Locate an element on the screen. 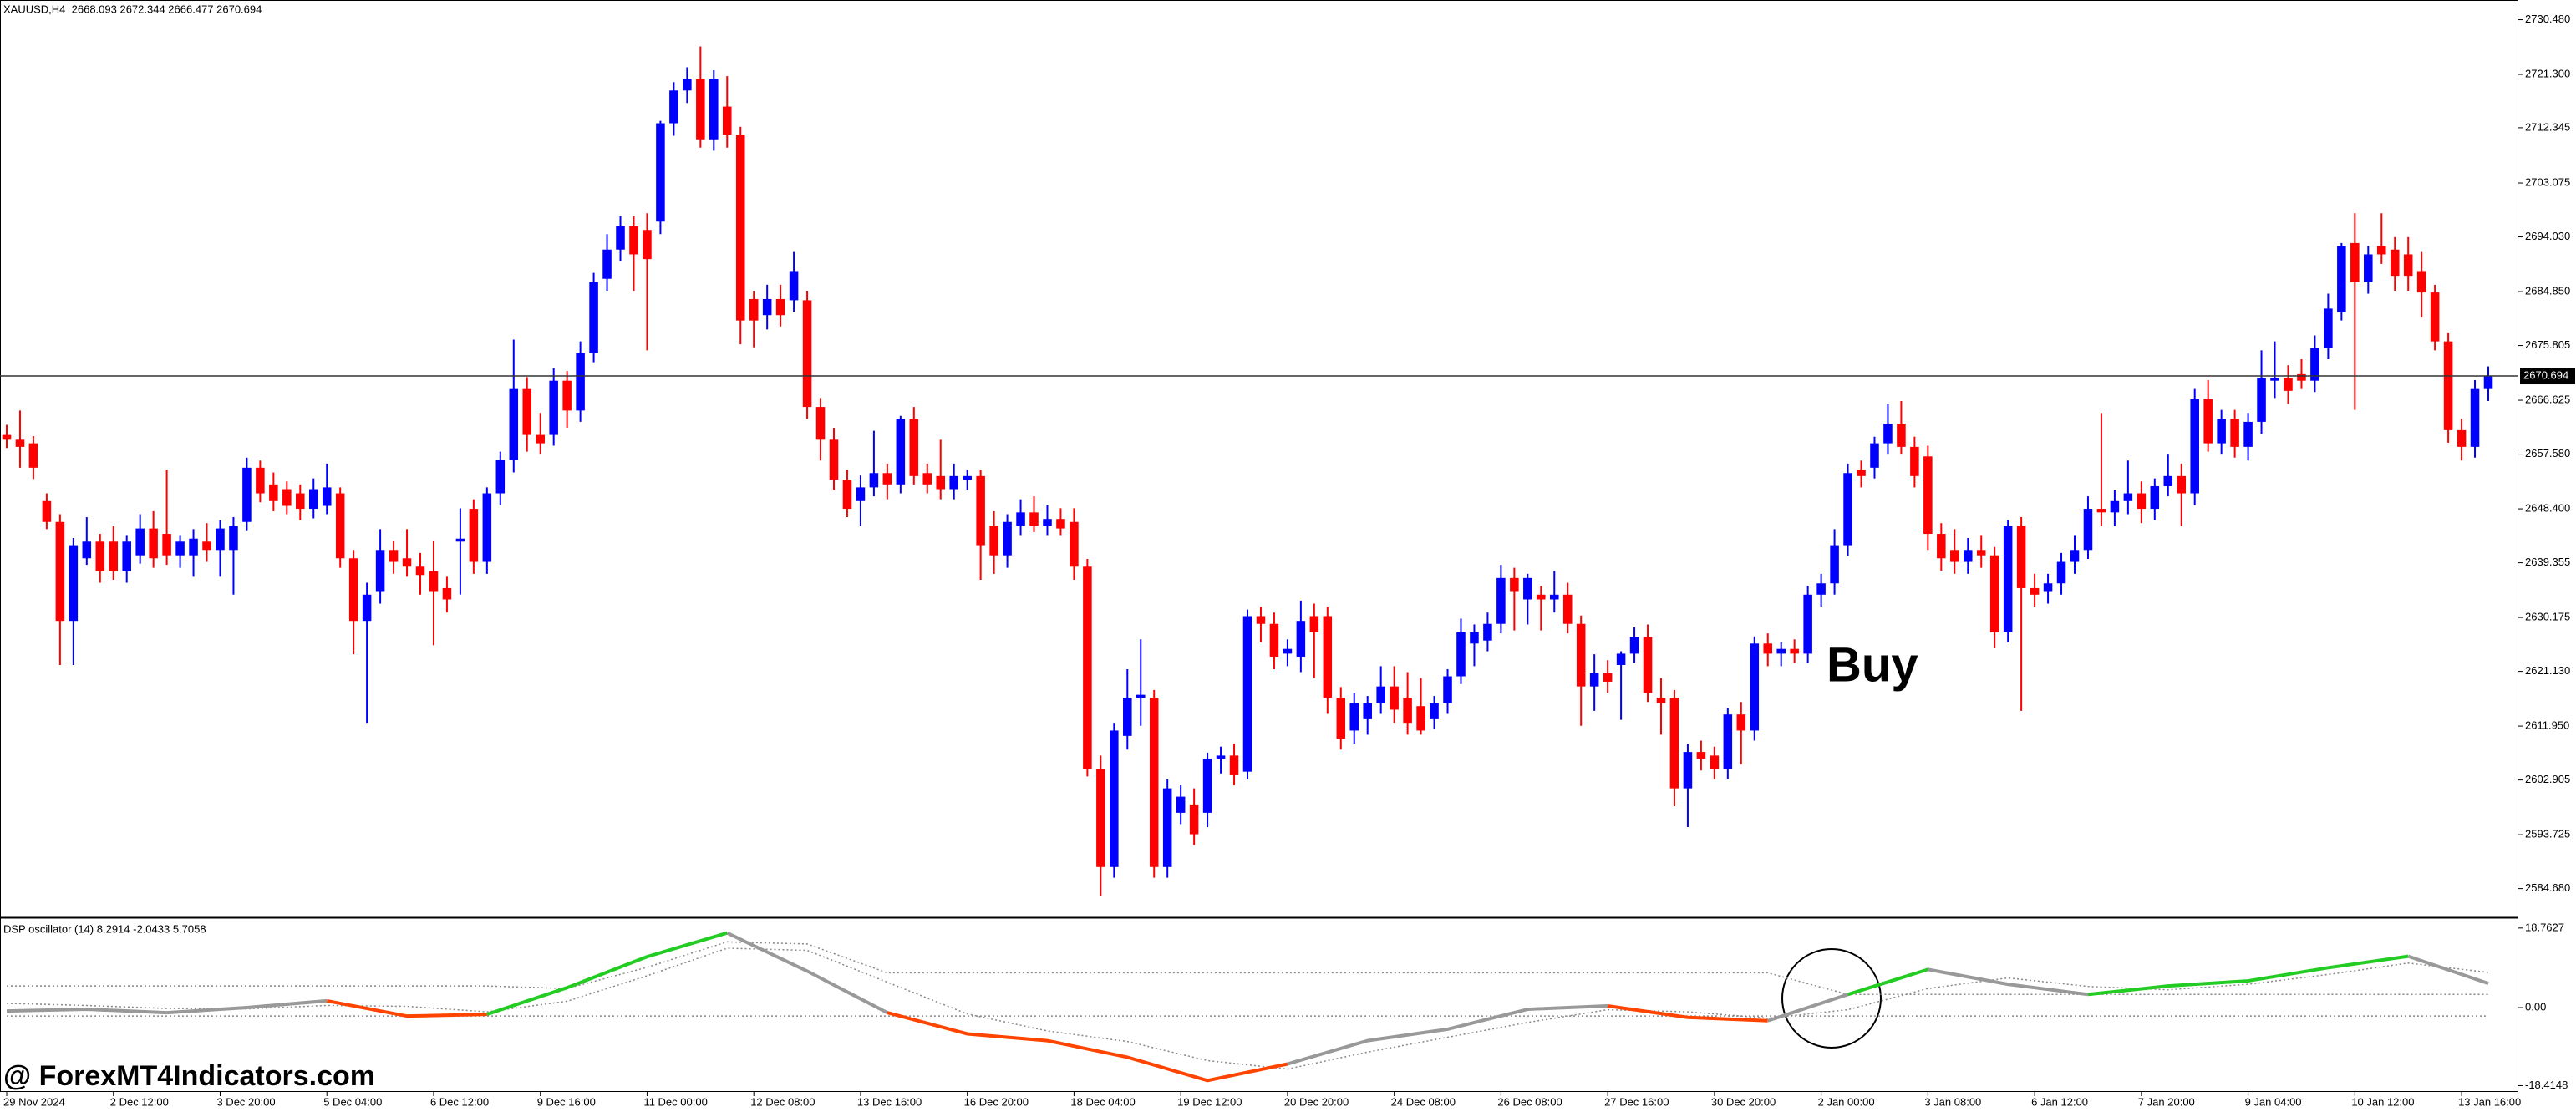 This screenshot has width=2576, height=1112. x-tick-label: 27 Dec 16:00 is located at coordinates (1636, 1101).